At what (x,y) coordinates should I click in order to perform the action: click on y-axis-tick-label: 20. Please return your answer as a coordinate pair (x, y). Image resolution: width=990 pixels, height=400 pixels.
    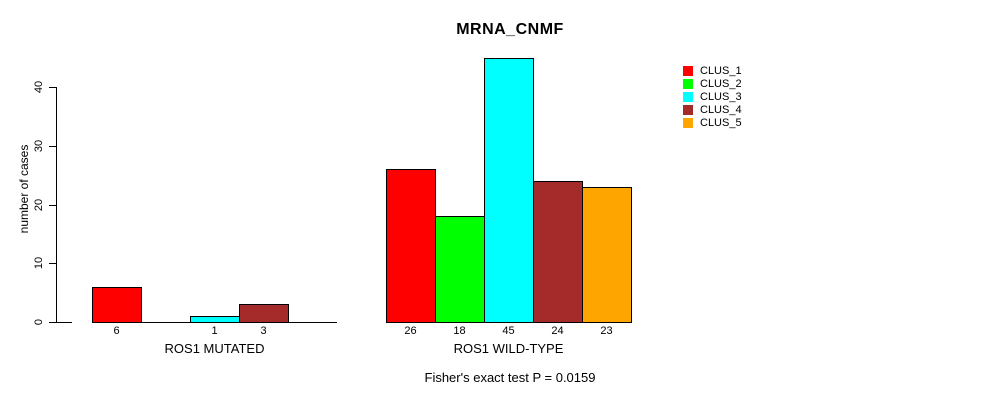
    Looking at the image, I should click on (39, 205).